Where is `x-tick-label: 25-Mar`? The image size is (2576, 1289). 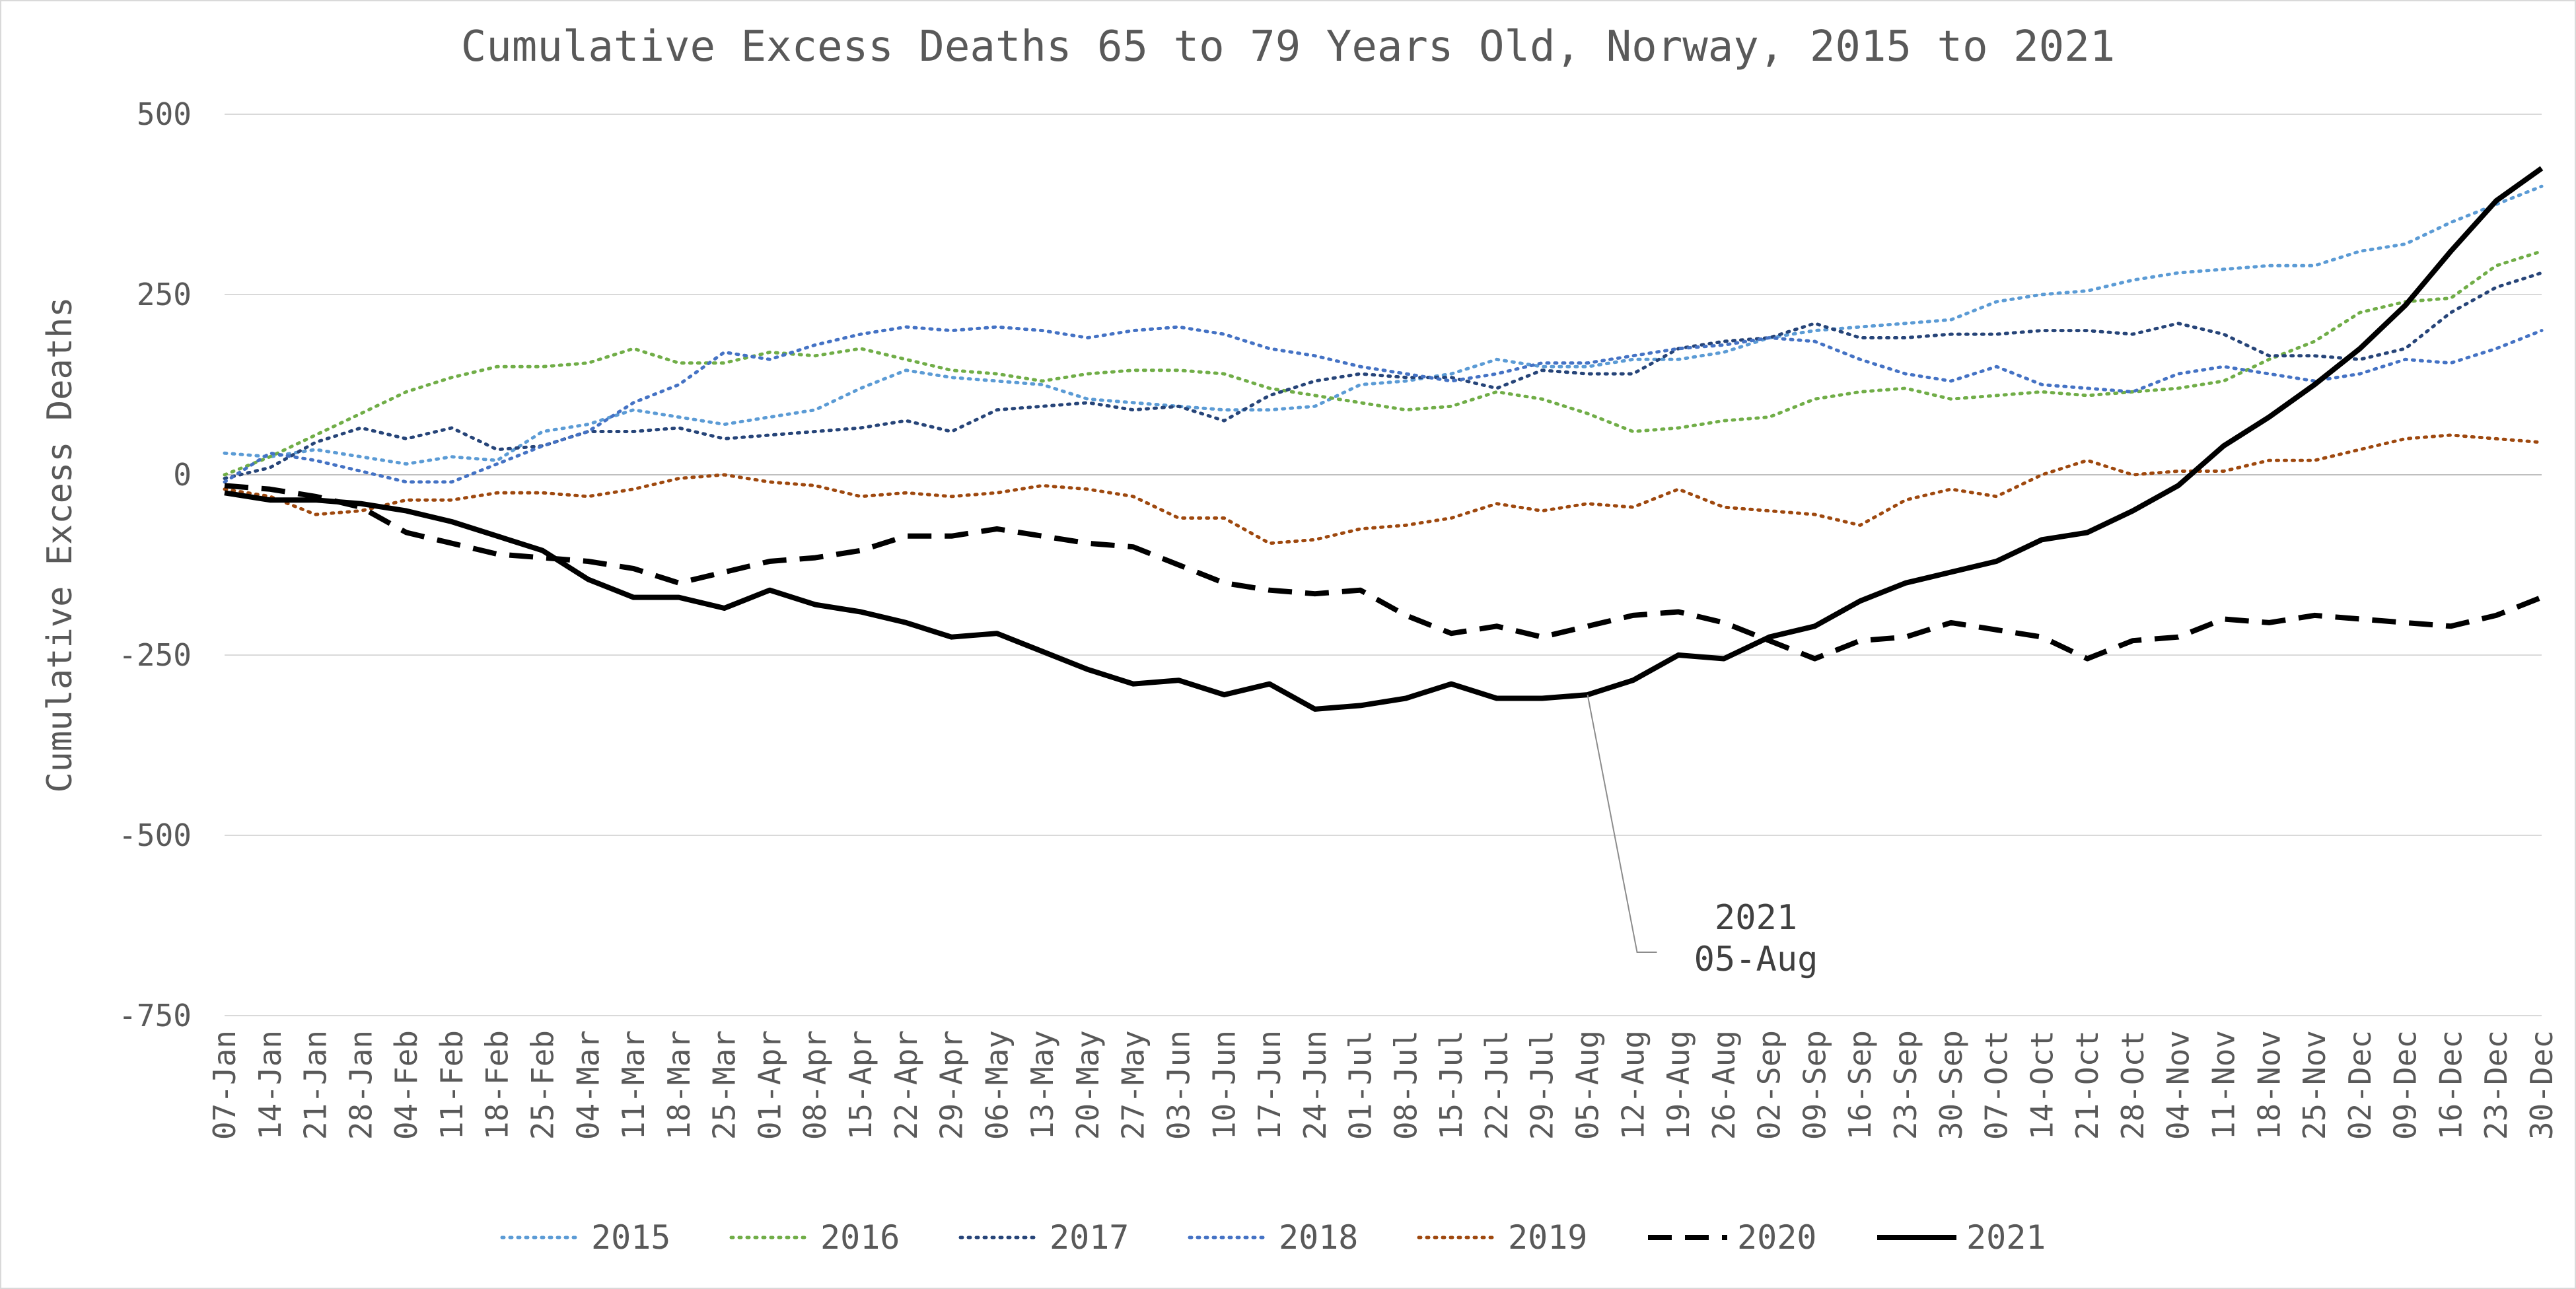
x-tick-label: 25-Mar is located at coordinates (724, 1085).